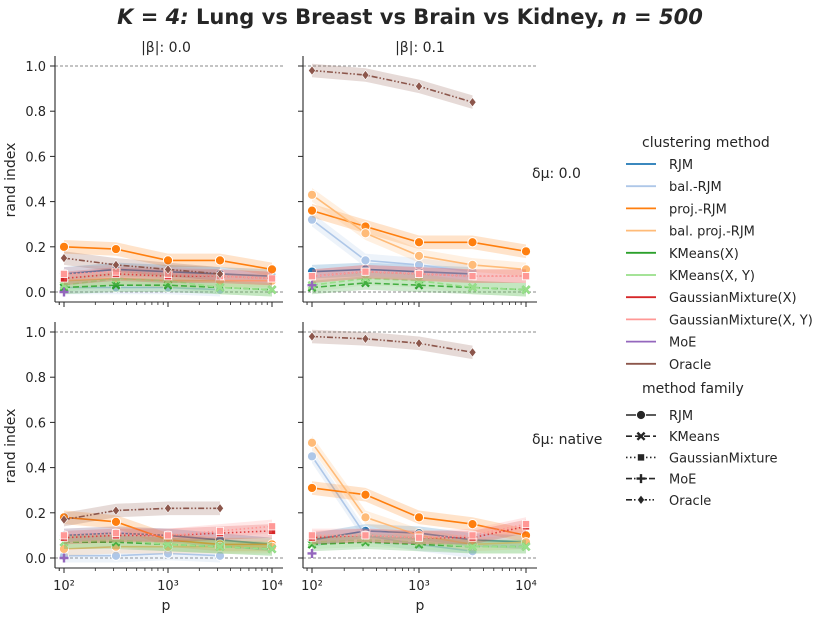 This screenshot has height=621, width=830. Describe the element at coordinates (698, 209) in the screenshot. I see `legend-item-label: proj.-RJM` at that location.